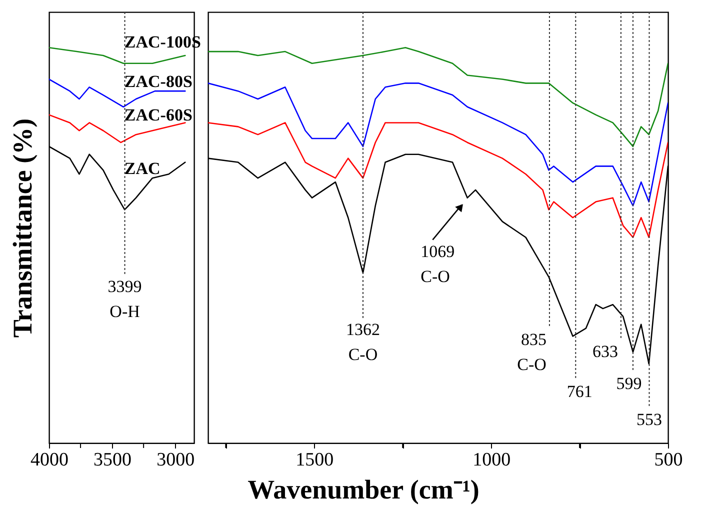 Image resolution: width=702 pixels, height=521 pixels. I want to click on x-tick-label: 500, so click(668, 460).